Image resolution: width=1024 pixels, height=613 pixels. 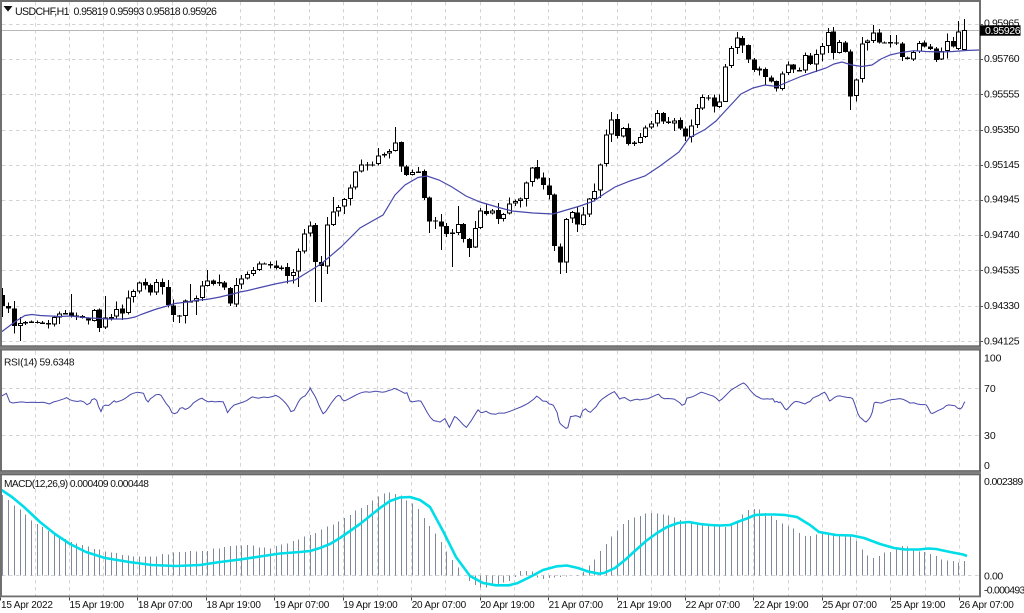 What do you see at coordinates (97, 605) in the screenshot?
I see `svg-text: 15 Apr 19:00` at bounding box center [97, 605].